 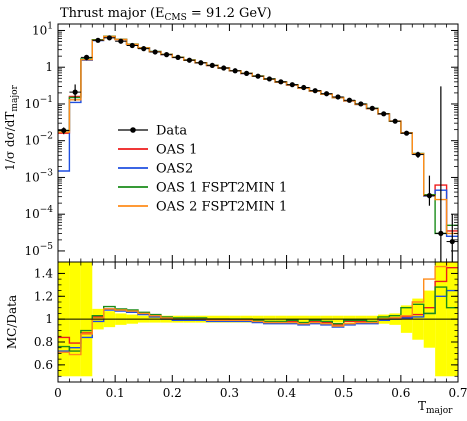 I want to click on legend-marker-data-point, so click(x=133, y=130).